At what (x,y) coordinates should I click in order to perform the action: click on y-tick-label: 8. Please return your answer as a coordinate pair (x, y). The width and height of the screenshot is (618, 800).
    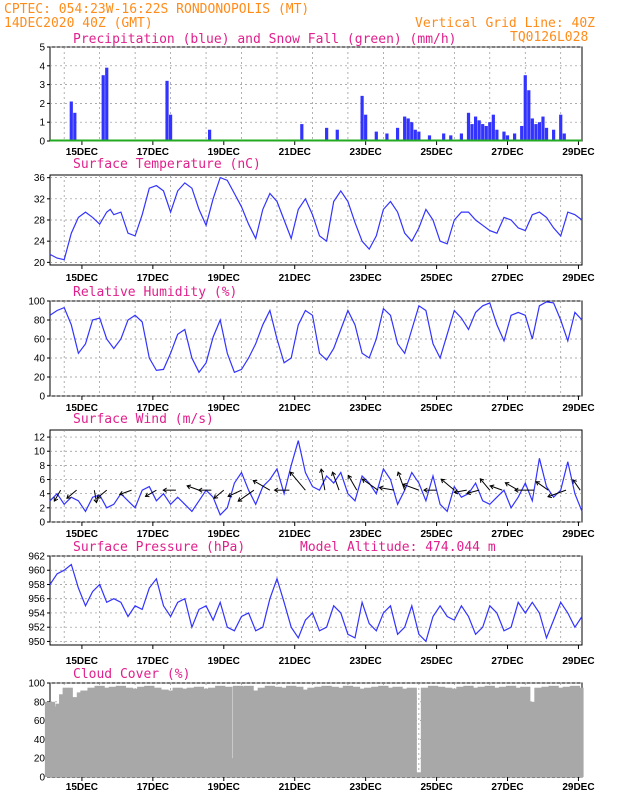
    Looking at the image, I should click on (42, 466).